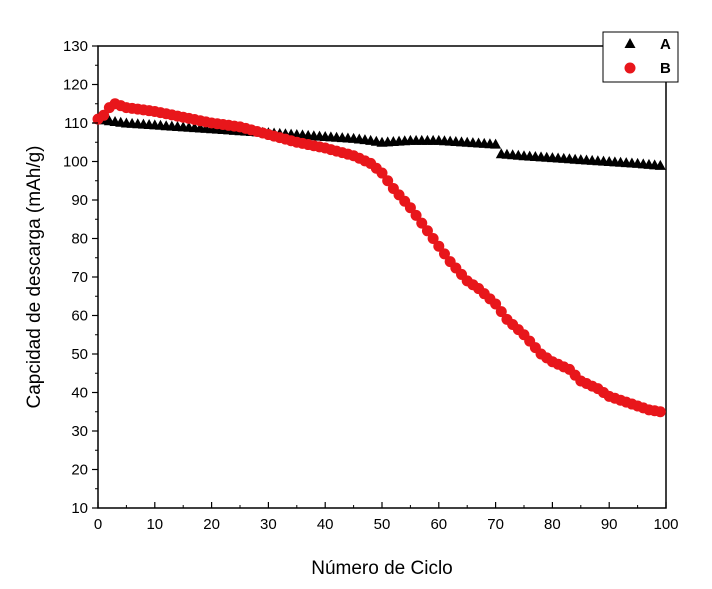  I want to click on y-tick-label-3: 40, so click(79, 393).